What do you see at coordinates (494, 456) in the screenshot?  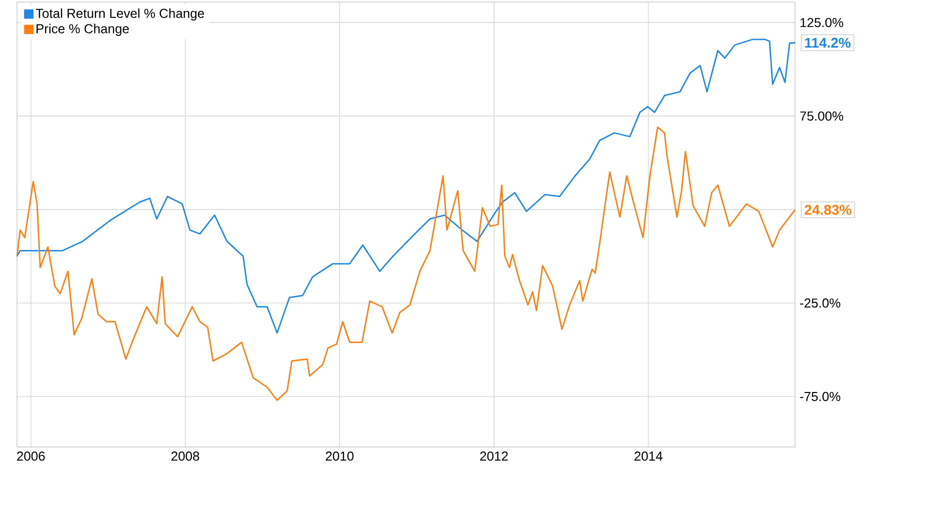 I see `x-tick-label: 2012` at bounding box center [494, 456].